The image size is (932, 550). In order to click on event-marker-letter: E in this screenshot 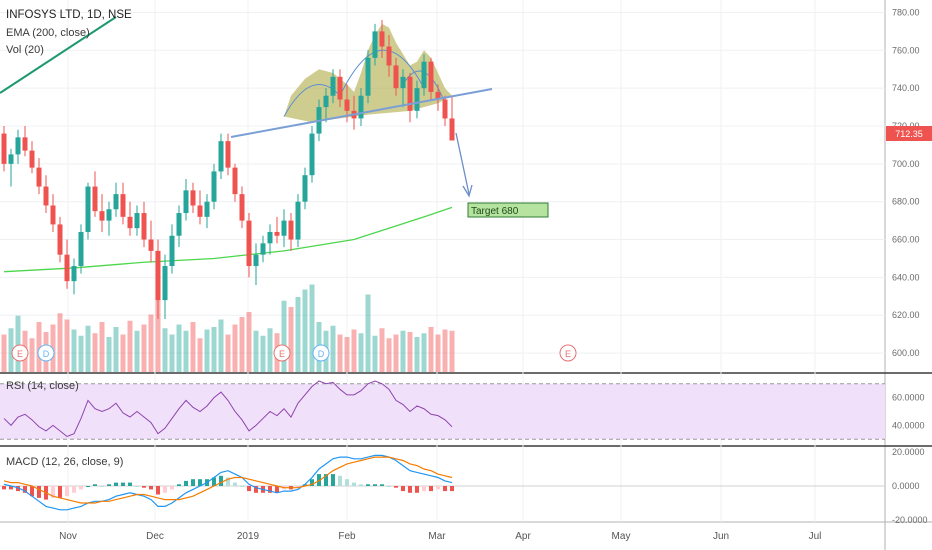, I will do `click(568, 354)`.